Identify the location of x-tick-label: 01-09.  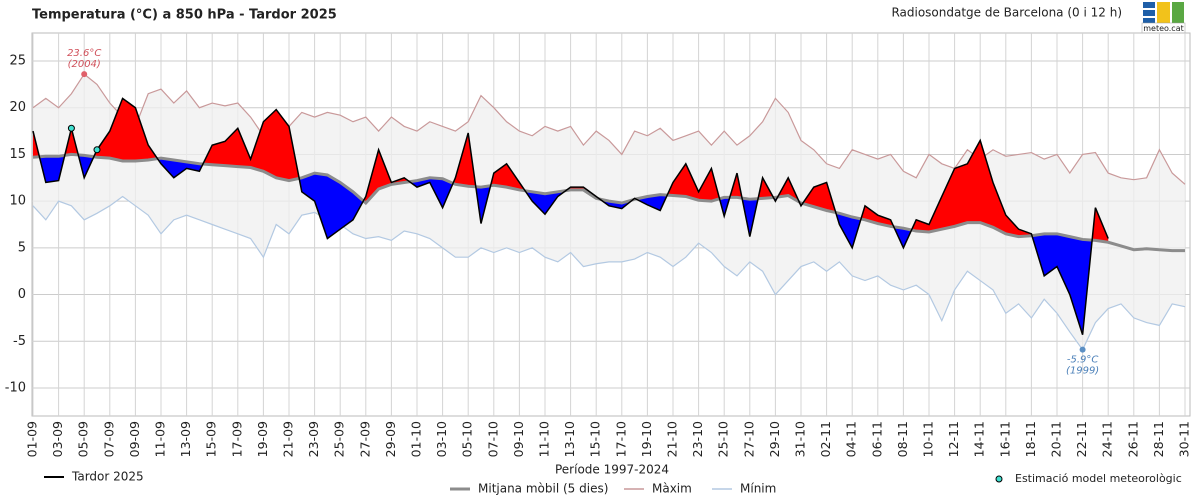
(32, 439).